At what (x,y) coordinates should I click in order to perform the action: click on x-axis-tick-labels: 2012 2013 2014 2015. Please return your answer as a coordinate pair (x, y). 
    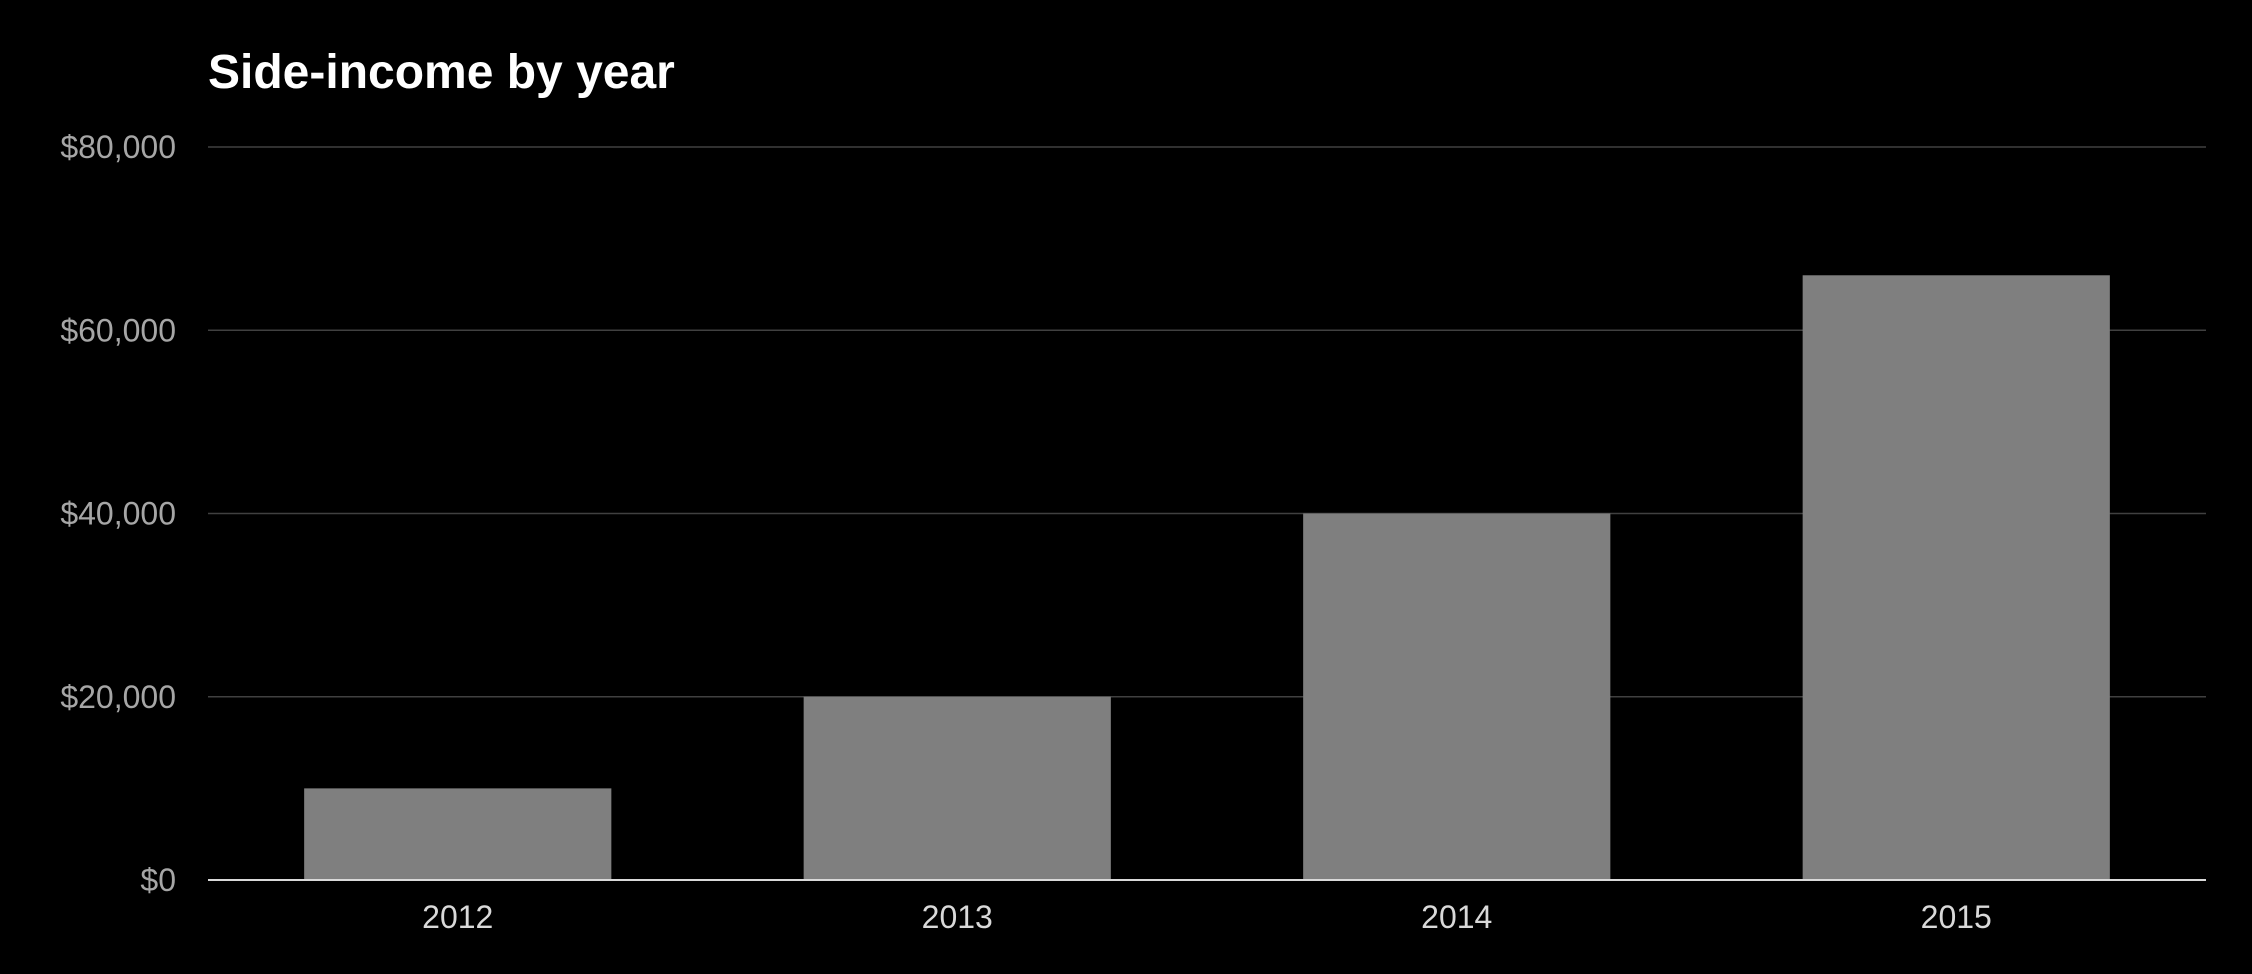
    Looking at the image, I should click on (1207, 917).